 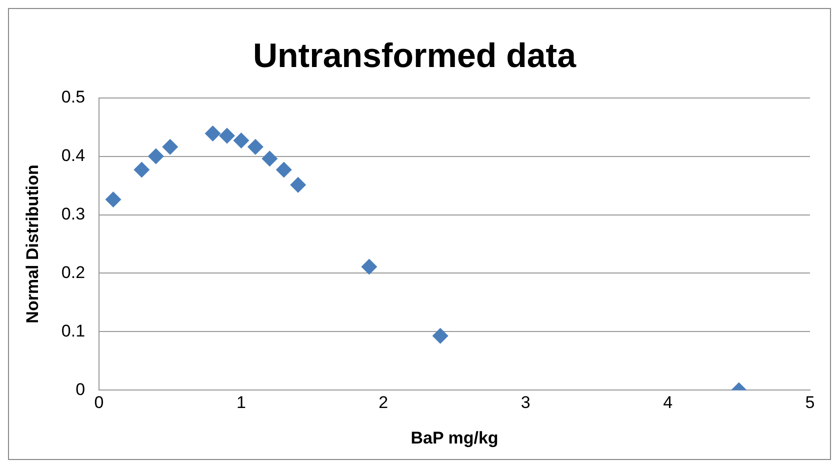 I want to click on x-tick-label: 5, so click(x=810, y=402).